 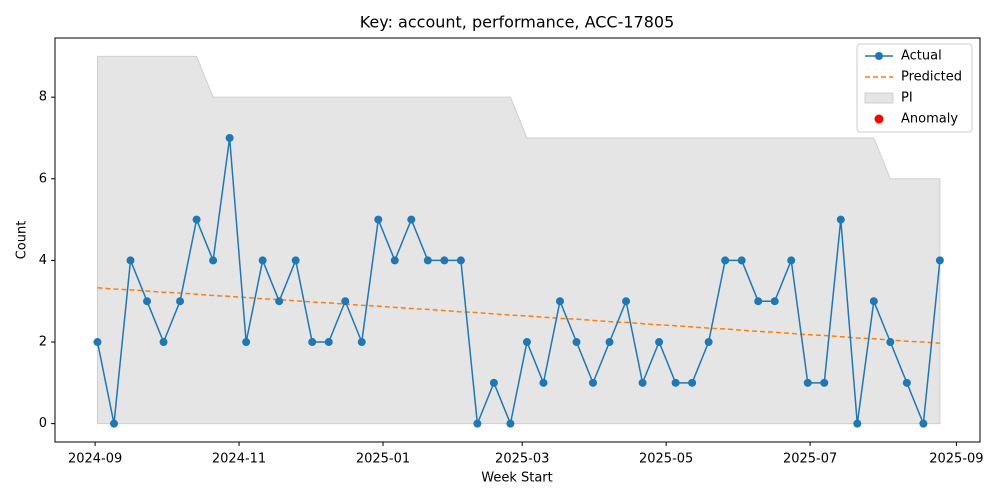 What do you see at coordinates (956, 459) in the screenshot?
I see `x-tick-label: 2025-09` at bounding box center [956, 459].